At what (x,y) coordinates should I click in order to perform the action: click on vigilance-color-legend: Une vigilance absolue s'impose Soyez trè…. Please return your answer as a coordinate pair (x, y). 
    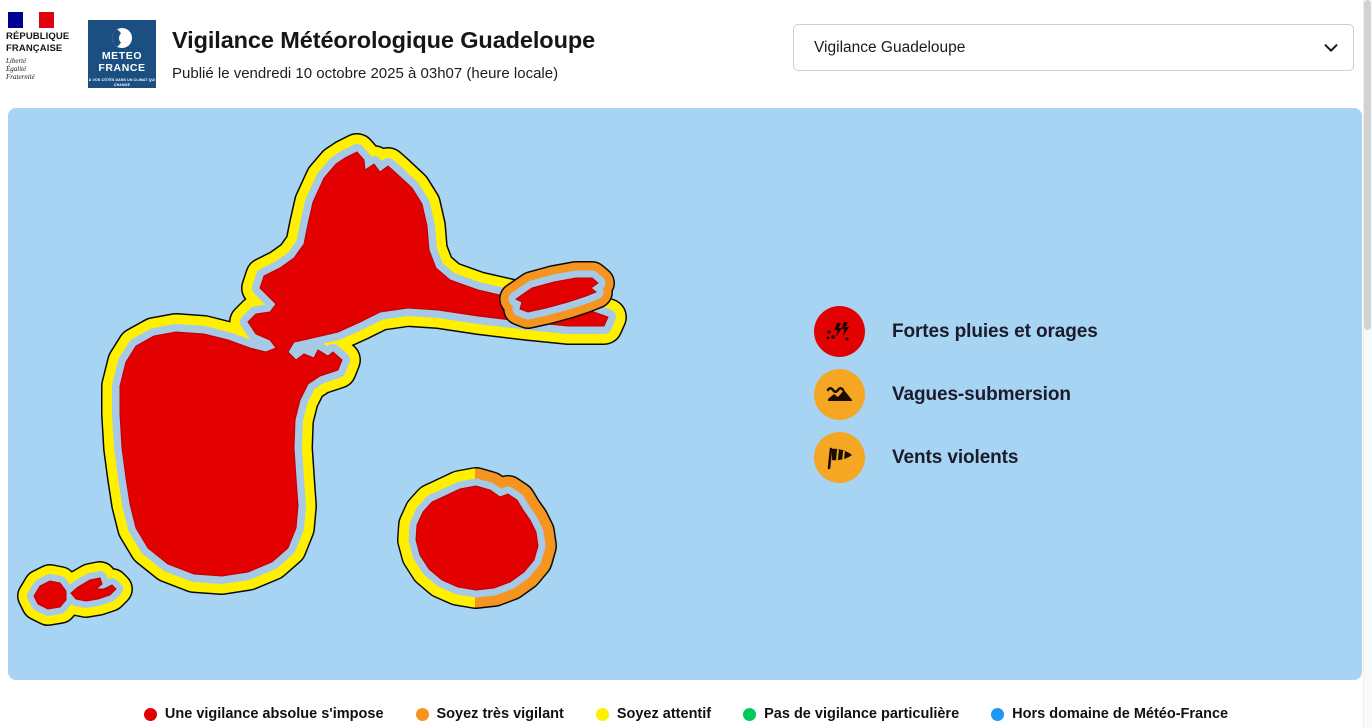
    Looking at the image, I should click on (686, 714).